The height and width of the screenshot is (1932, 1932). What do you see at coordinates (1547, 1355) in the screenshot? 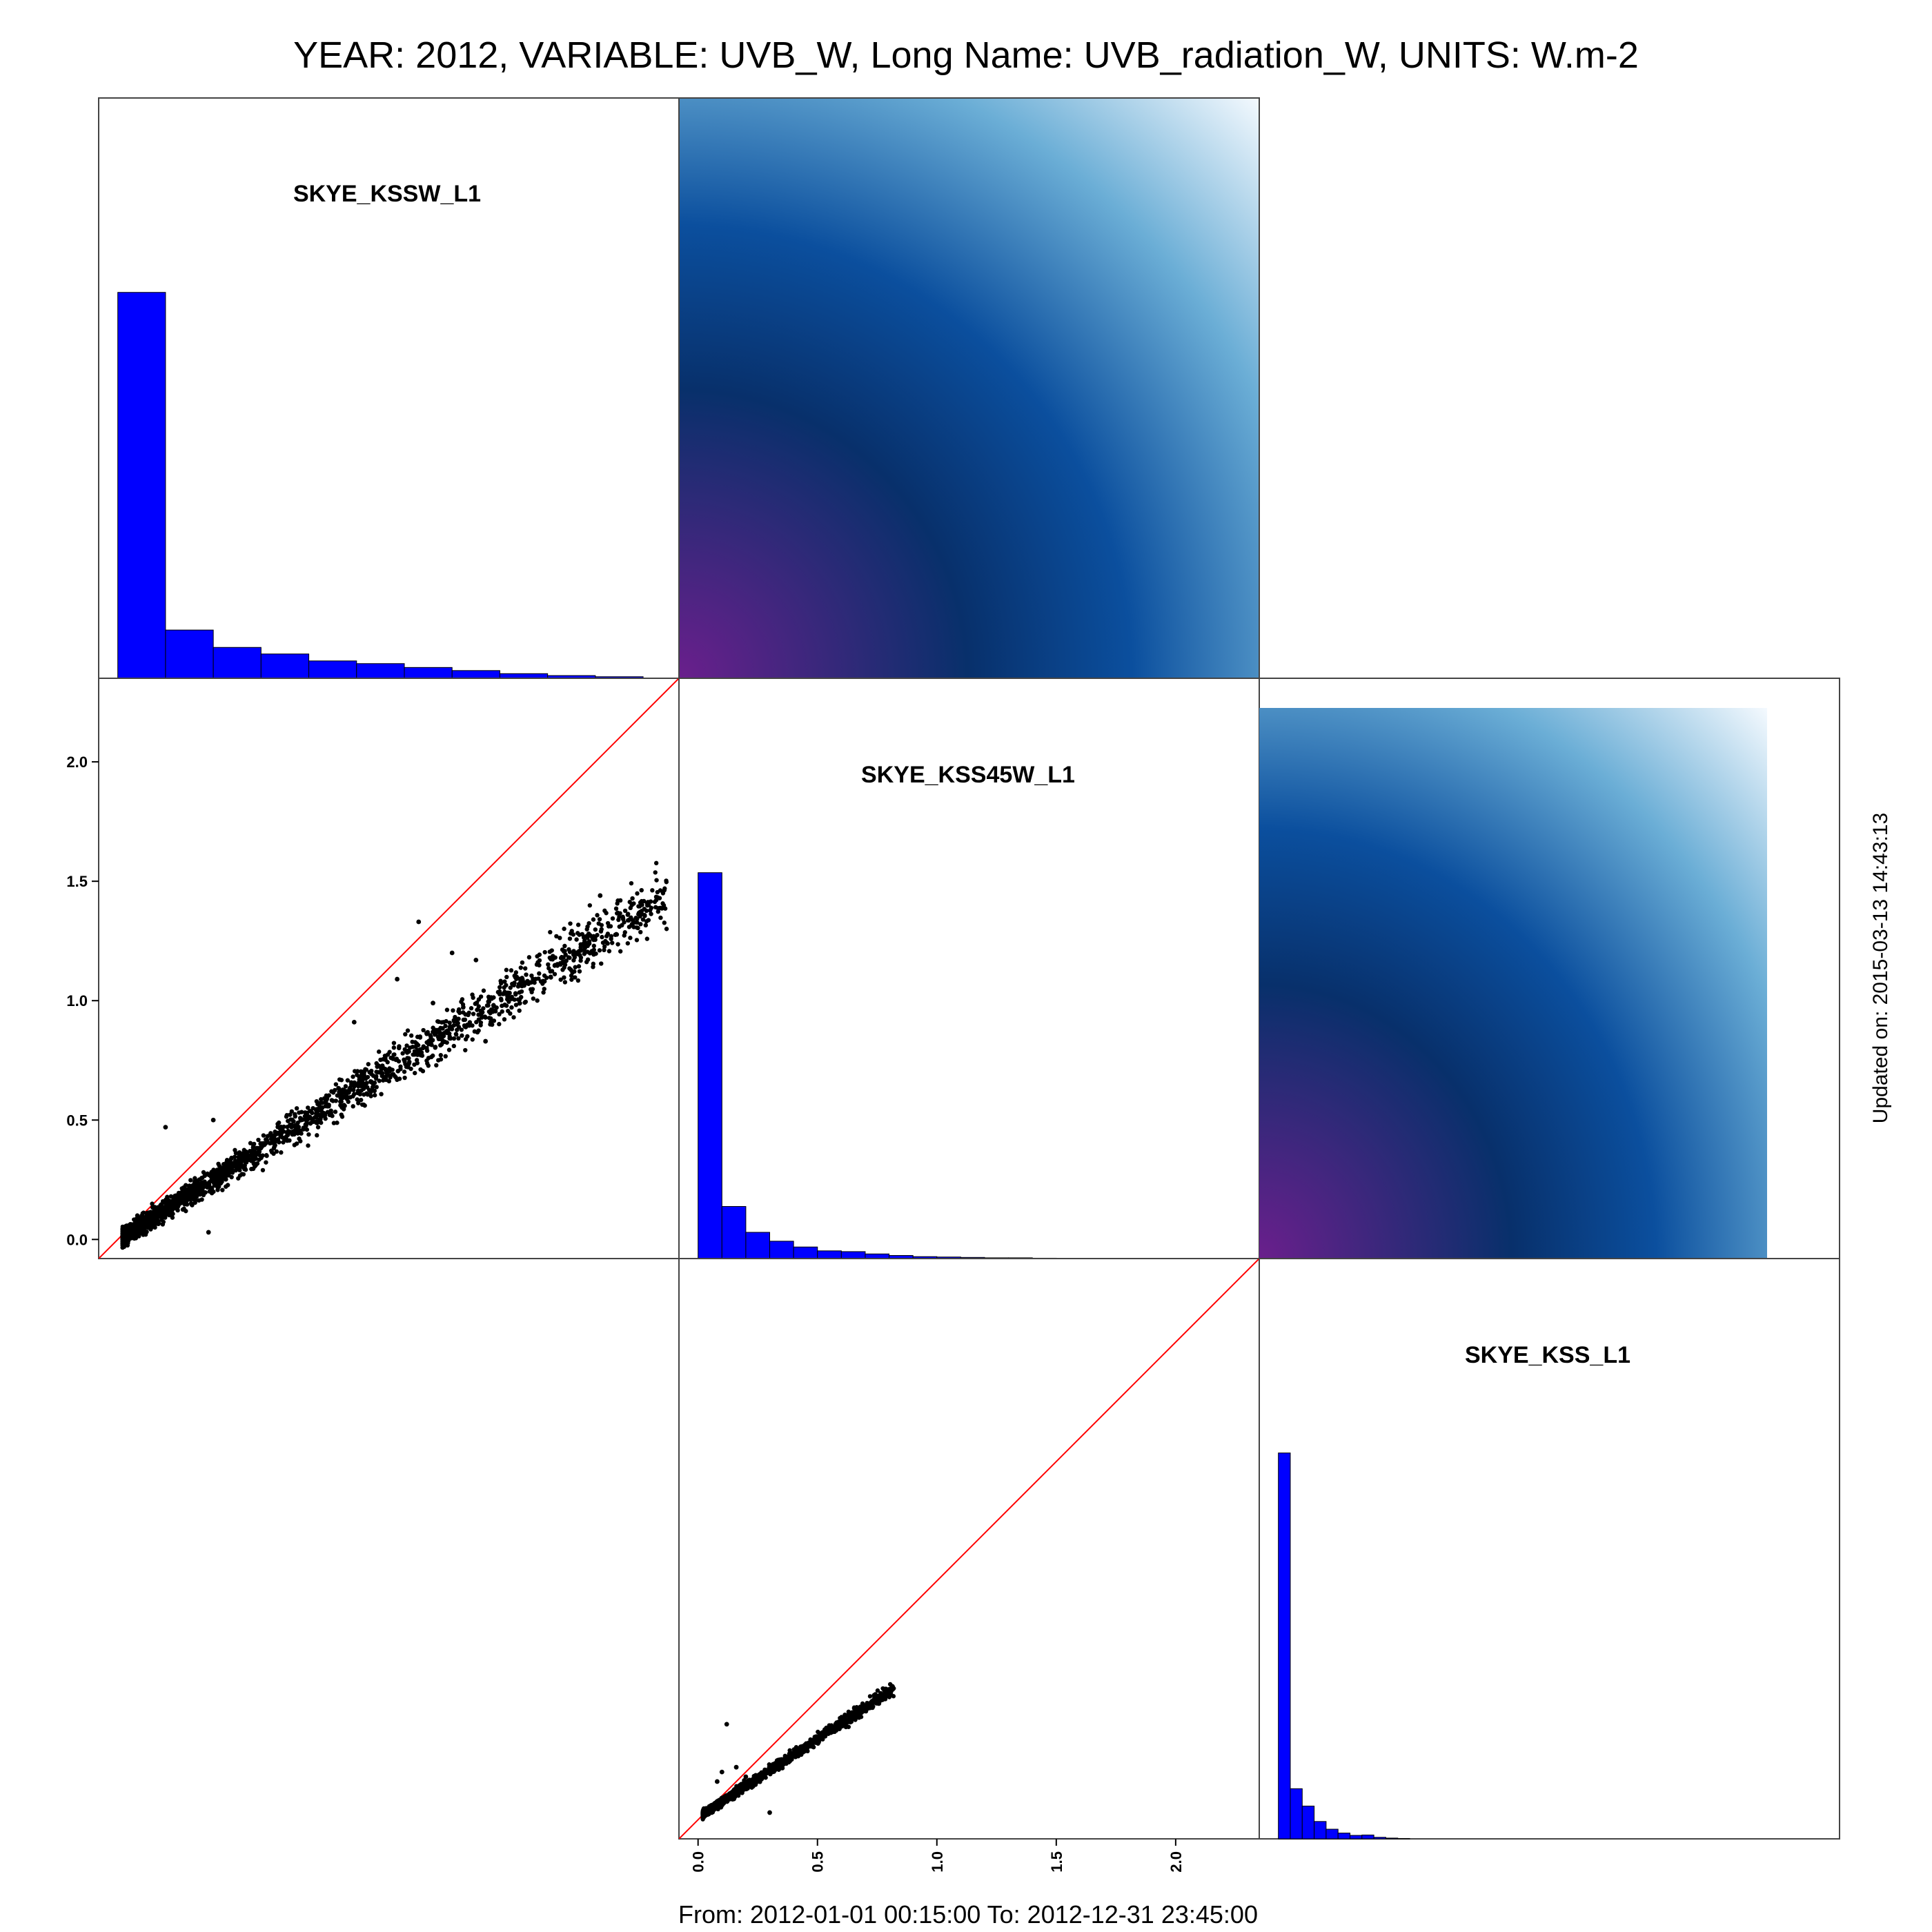
I see `panel-label-skye-kss: SKYE_KSS_L1` at bounding box center [1547, 1355].